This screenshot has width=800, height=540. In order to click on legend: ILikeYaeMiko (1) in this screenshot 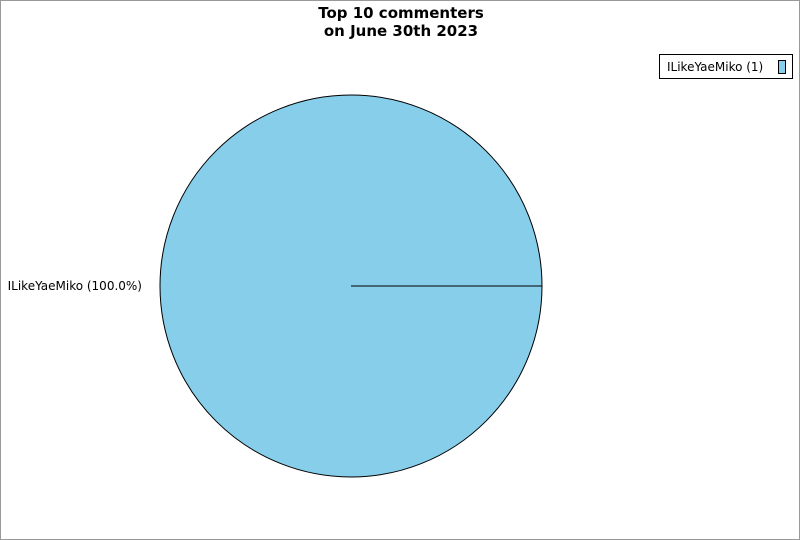, I will do `click(726, 66)`.